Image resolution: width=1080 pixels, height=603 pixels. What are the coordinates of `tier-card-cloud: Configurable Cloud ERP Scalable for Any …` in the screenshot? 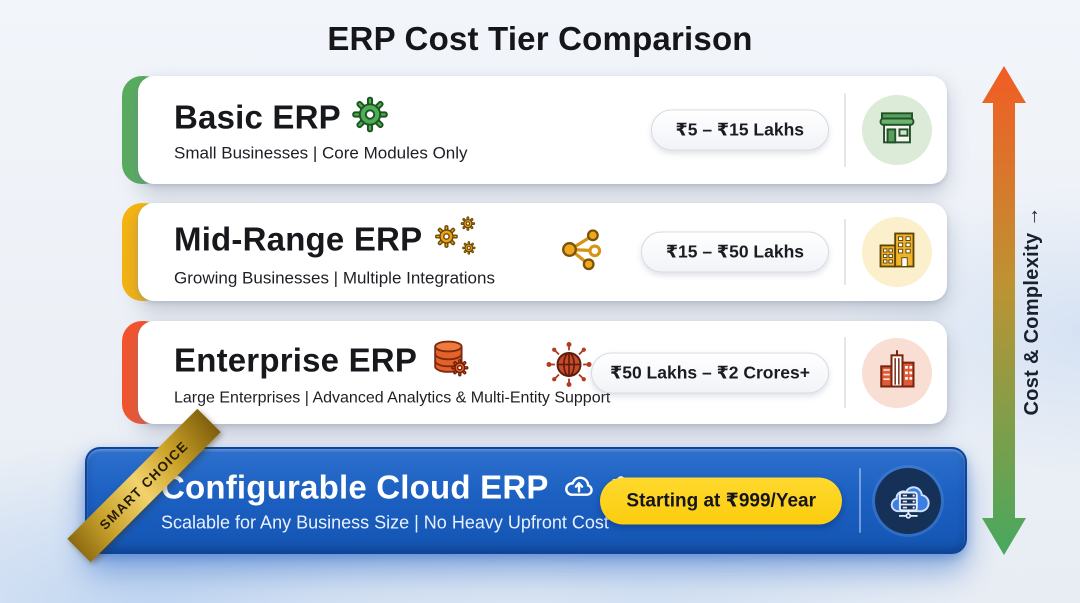 It's located at (526, 500).